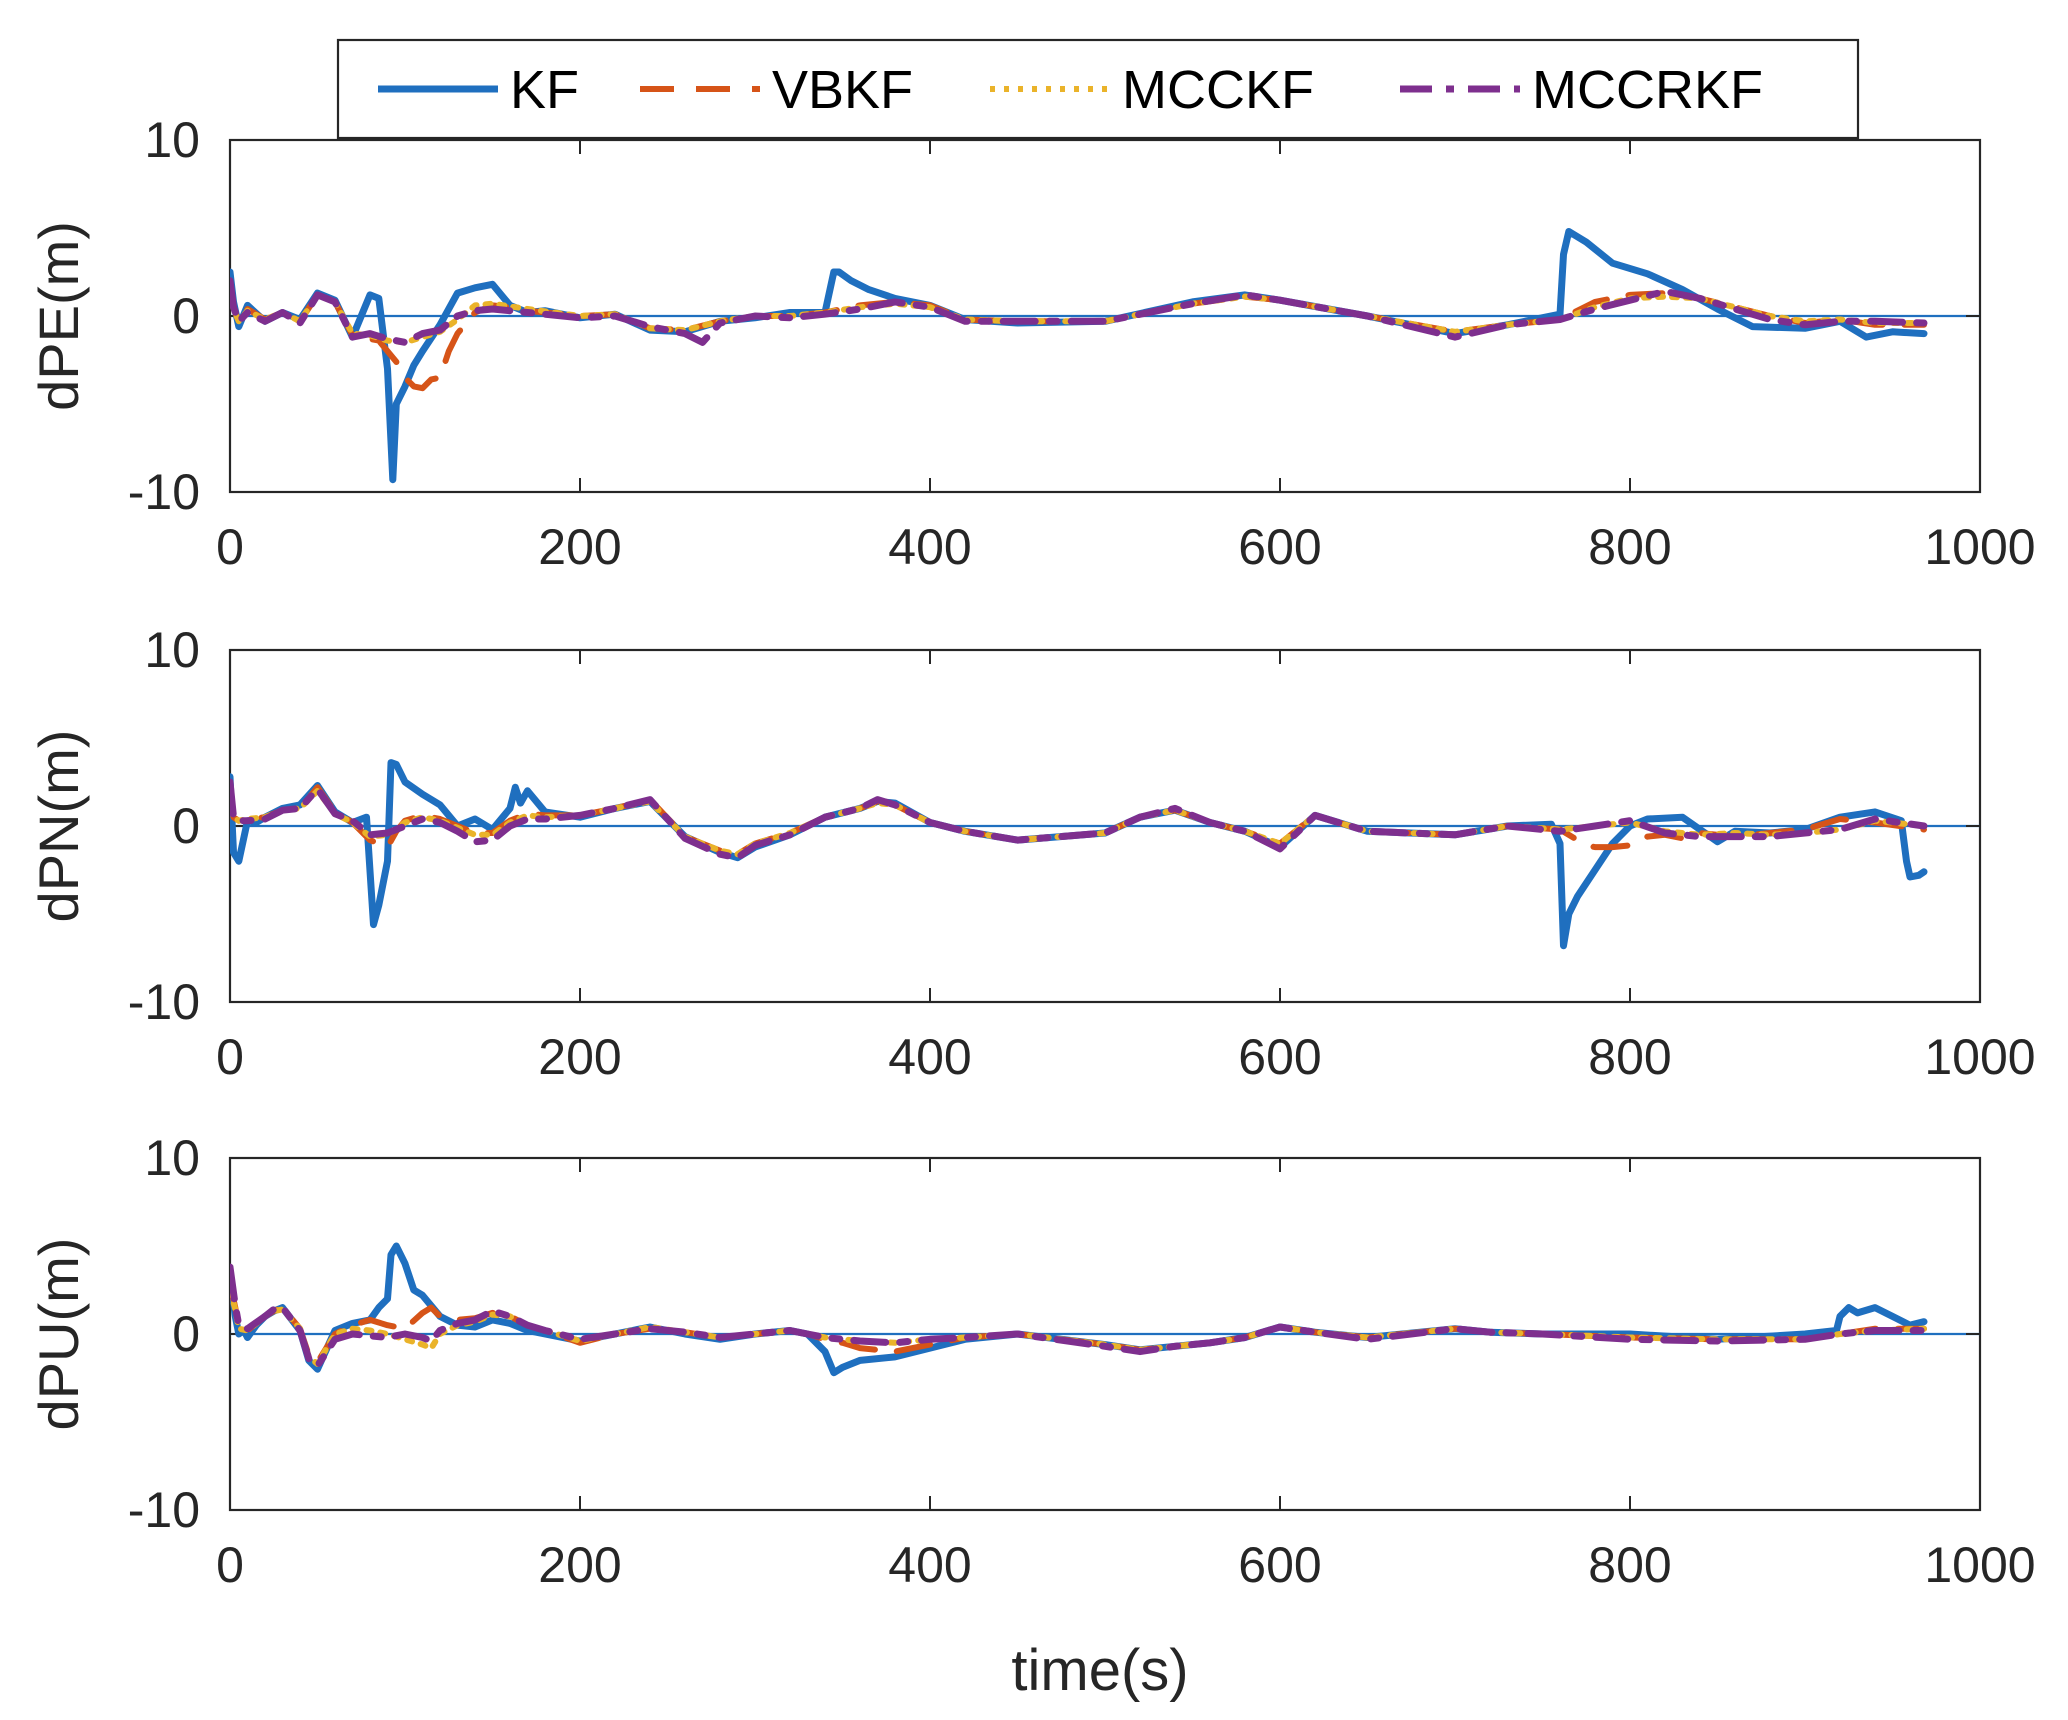 The height and width of the screenshot is (1720, 2068). I want to click on y-axis-label: dPU(m), so click(58, 1334).